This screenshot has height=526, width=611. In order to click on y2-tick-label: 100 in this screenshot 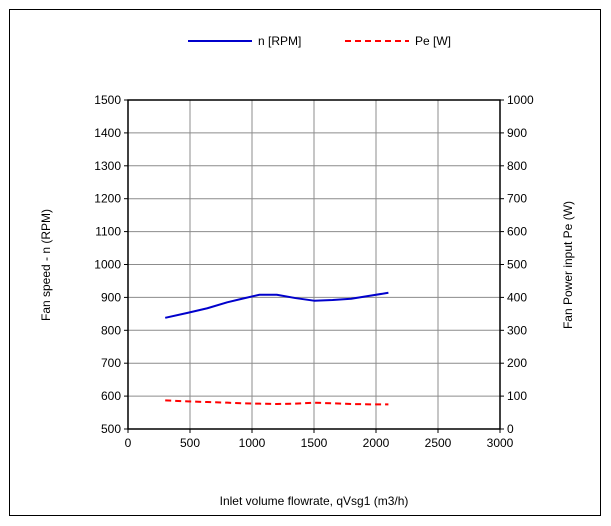, I will do `click(517, 396)`.